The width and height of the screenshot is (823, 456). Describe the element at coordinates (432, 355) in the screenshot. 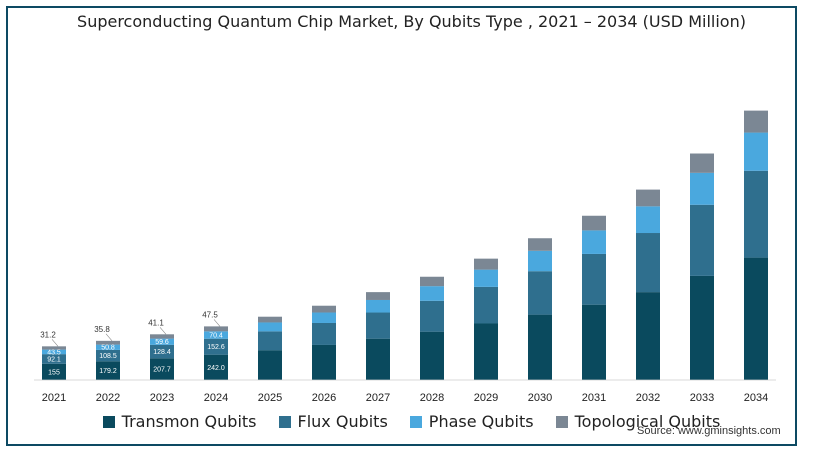

I see `bar-transmon-qubits-2028` at that location.